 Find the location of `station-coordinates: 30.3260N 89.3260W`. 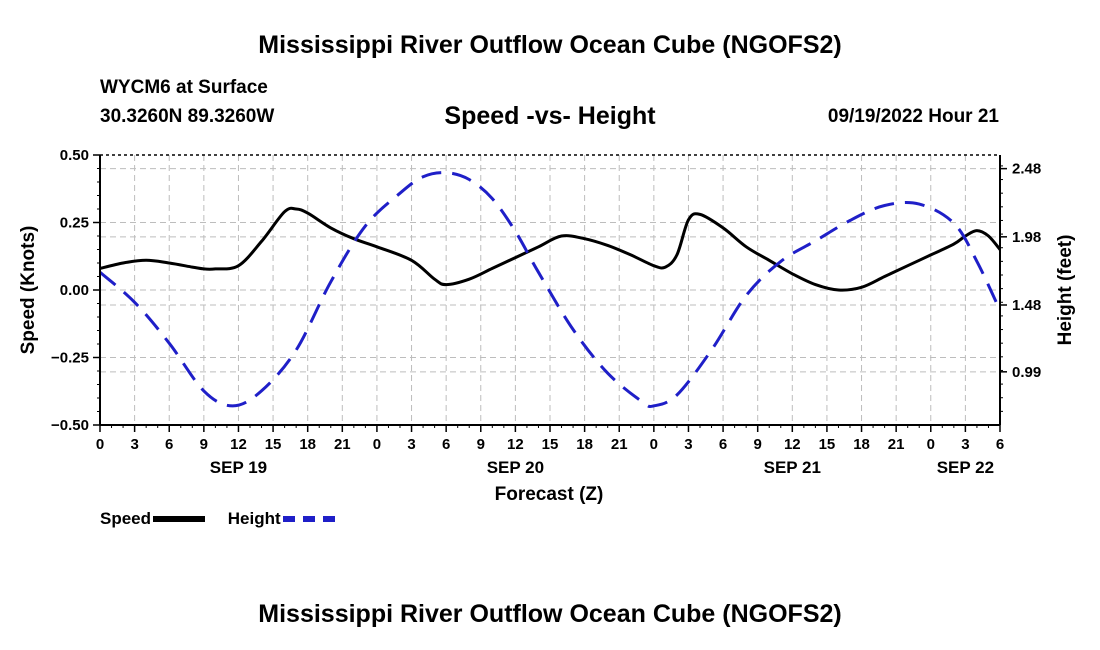

station-coordinates: 30.3260N 89.3260W is located at coordinates (187, 116).